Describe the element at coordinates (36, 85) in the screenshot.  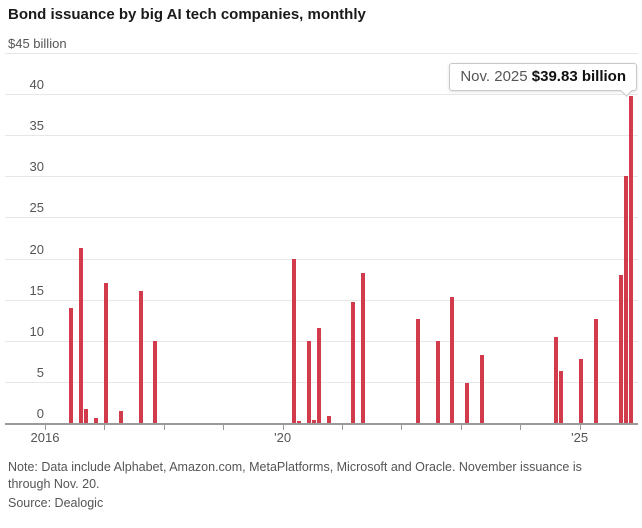
I see `y-axis-label: 40` at that location.